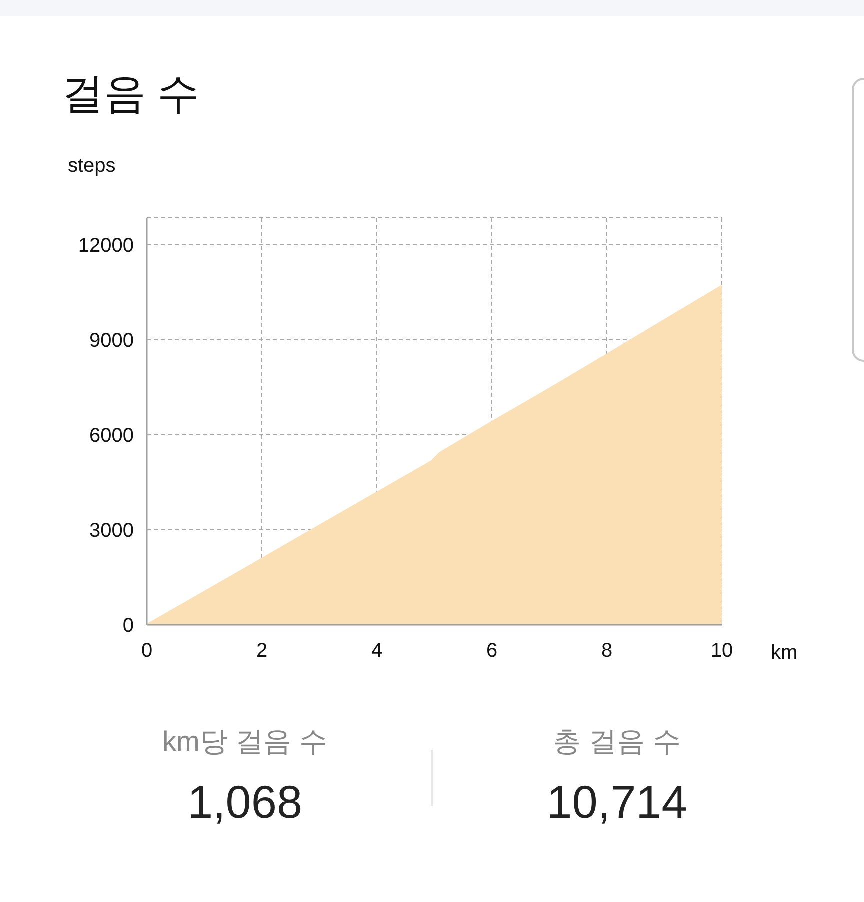 This screenshot has height=902, width=864. I want to click on y-axis-title: steps, so click(92, 166).